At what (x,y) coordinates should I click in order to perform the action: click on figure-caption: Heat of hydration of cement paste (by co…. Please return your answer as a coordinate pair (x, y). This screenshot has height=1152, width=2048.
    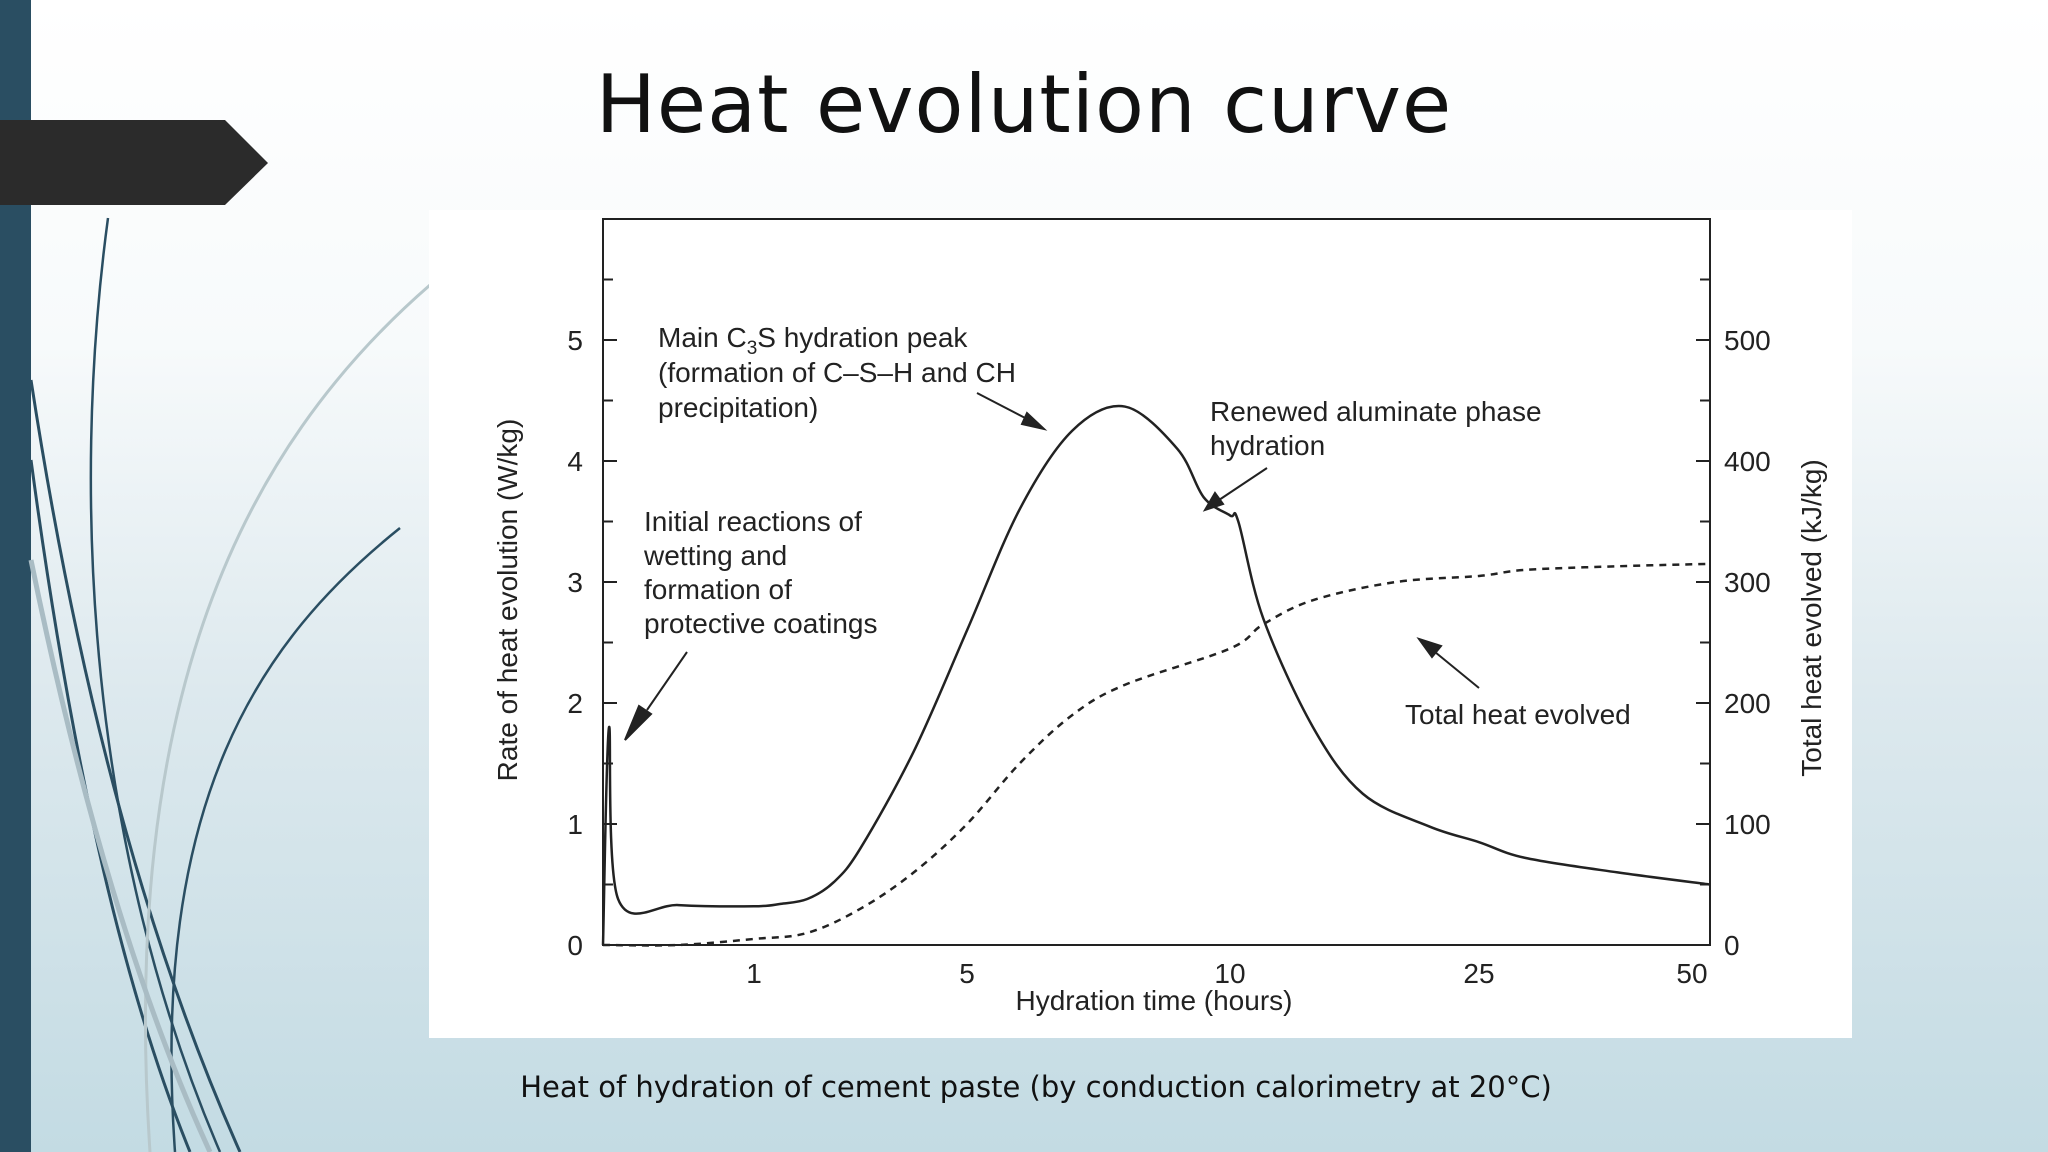
    Looking at the image, I should click on (1036, 1087).